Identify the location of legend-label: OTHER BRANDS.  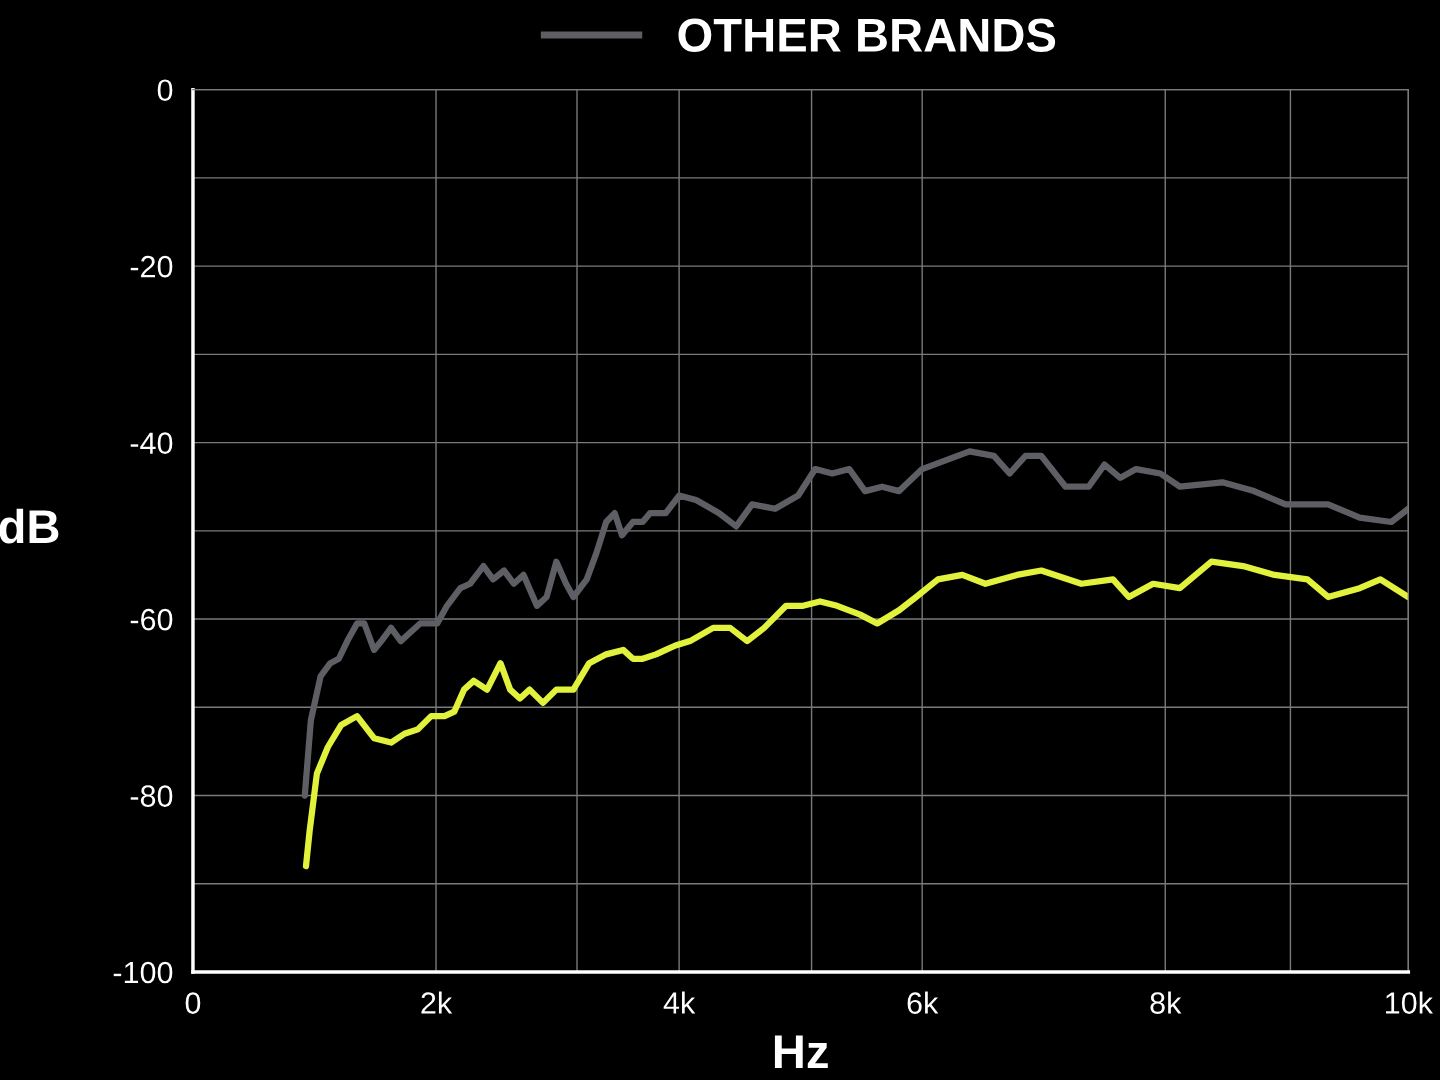
(867, 35).